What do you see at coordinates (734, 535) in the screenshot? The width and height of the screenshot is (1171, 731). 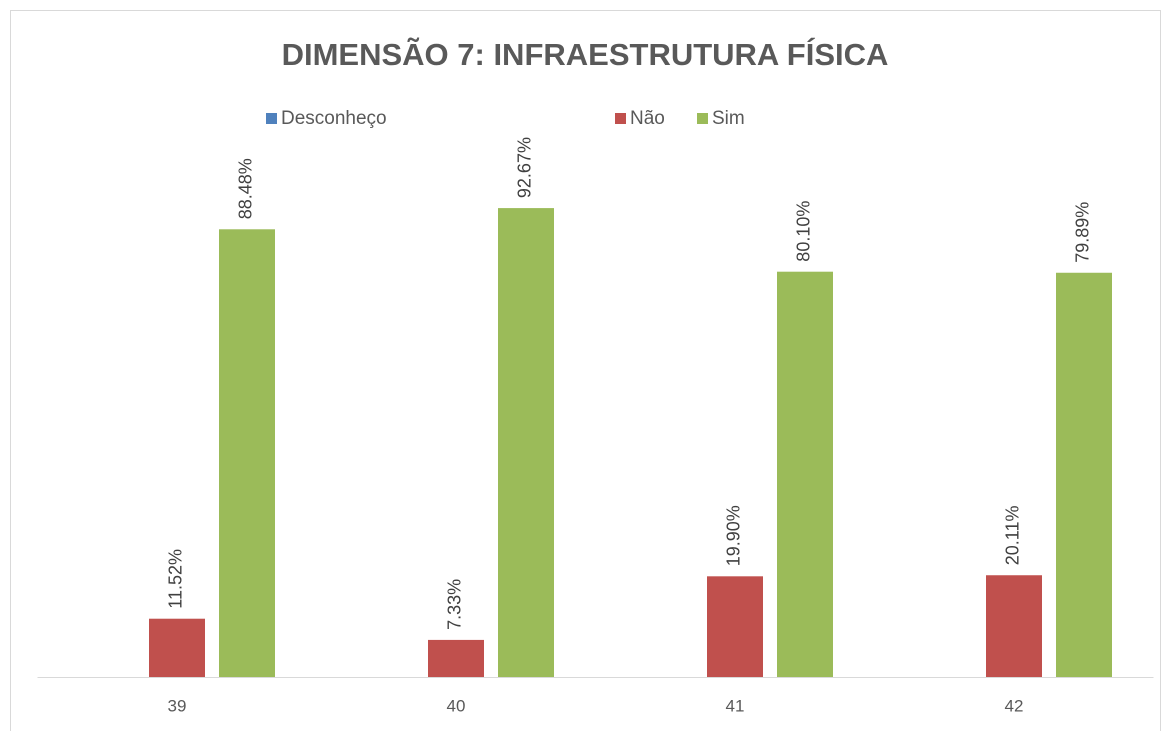 I see `data-label: 19.90%` at bounding box center [734, 535].